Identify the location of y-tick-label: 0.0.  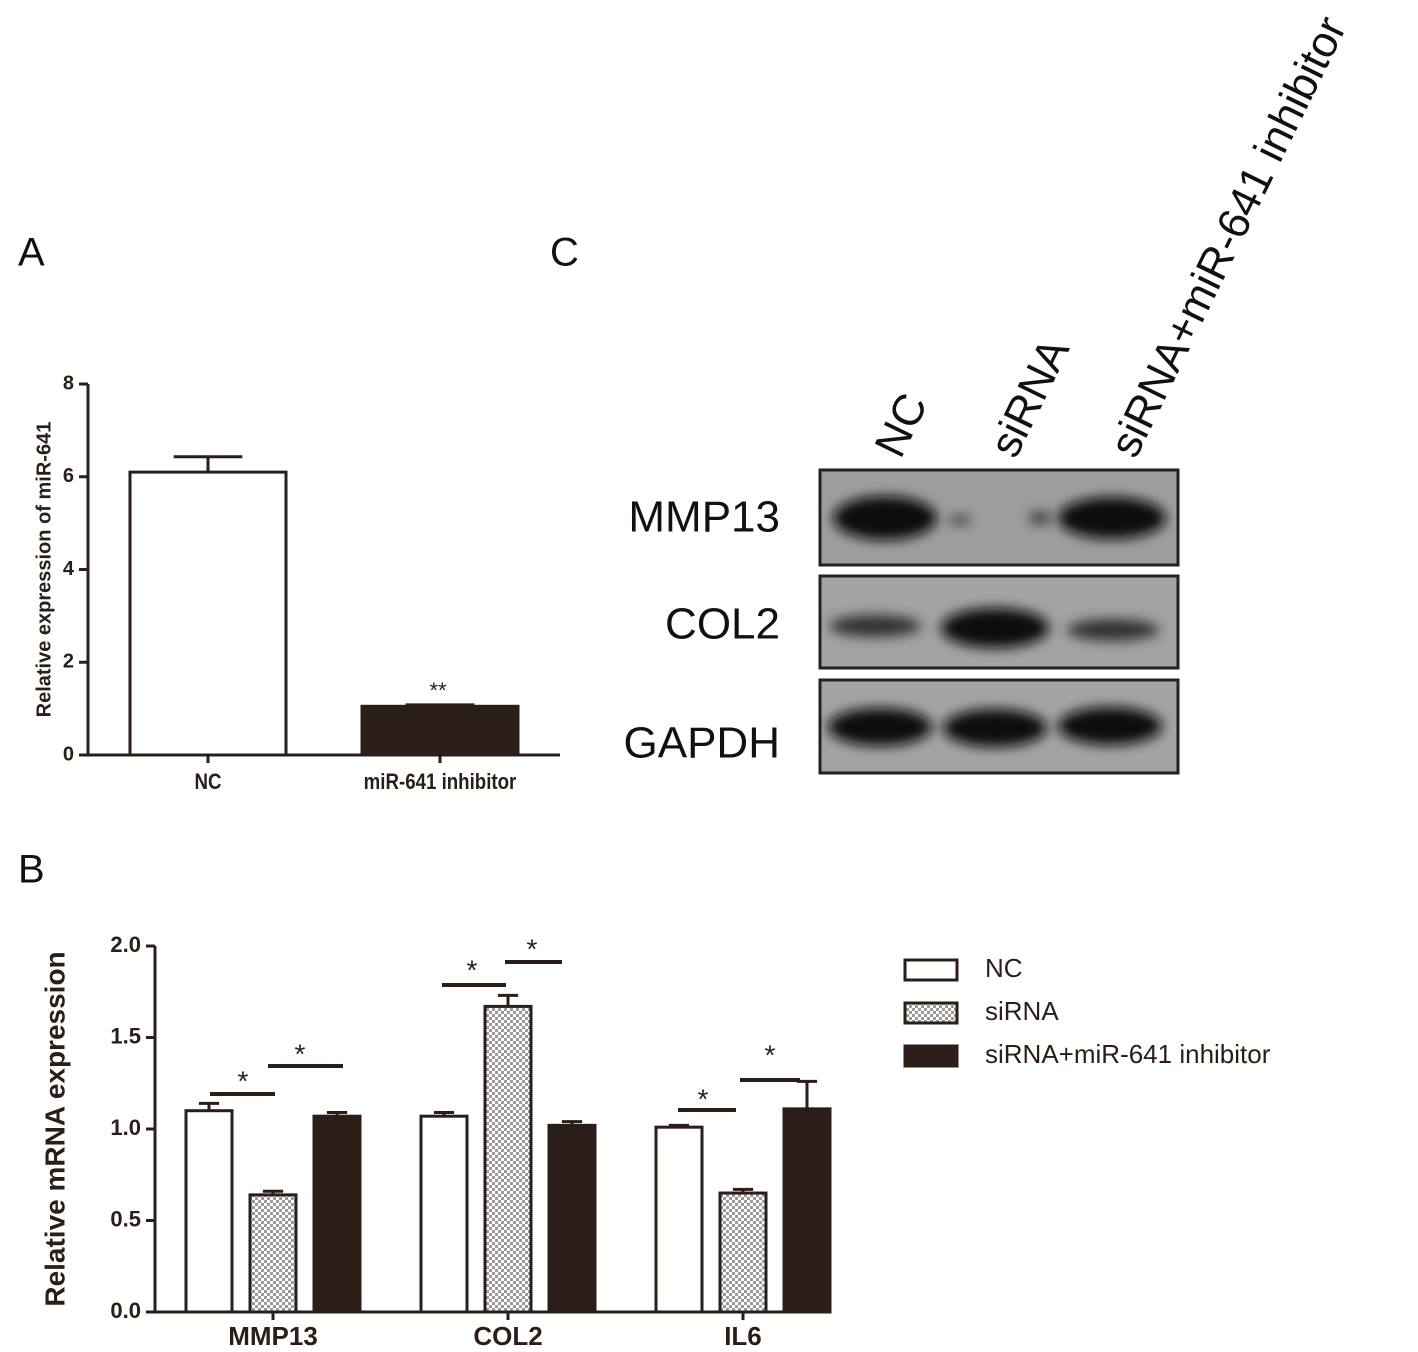
(125, 1310).